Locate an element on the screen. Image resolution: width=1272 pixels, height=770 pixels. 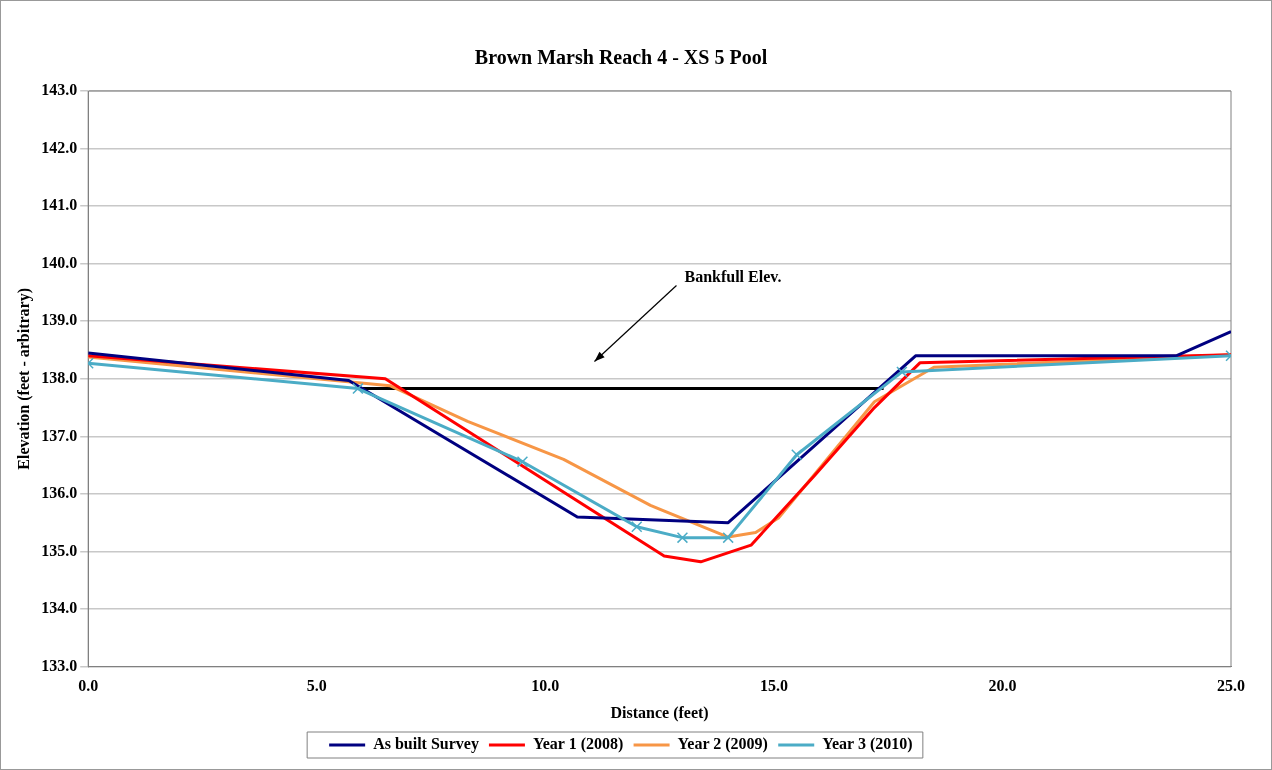
y-tick-label: 137.0 is located at coordinates (59, 435).